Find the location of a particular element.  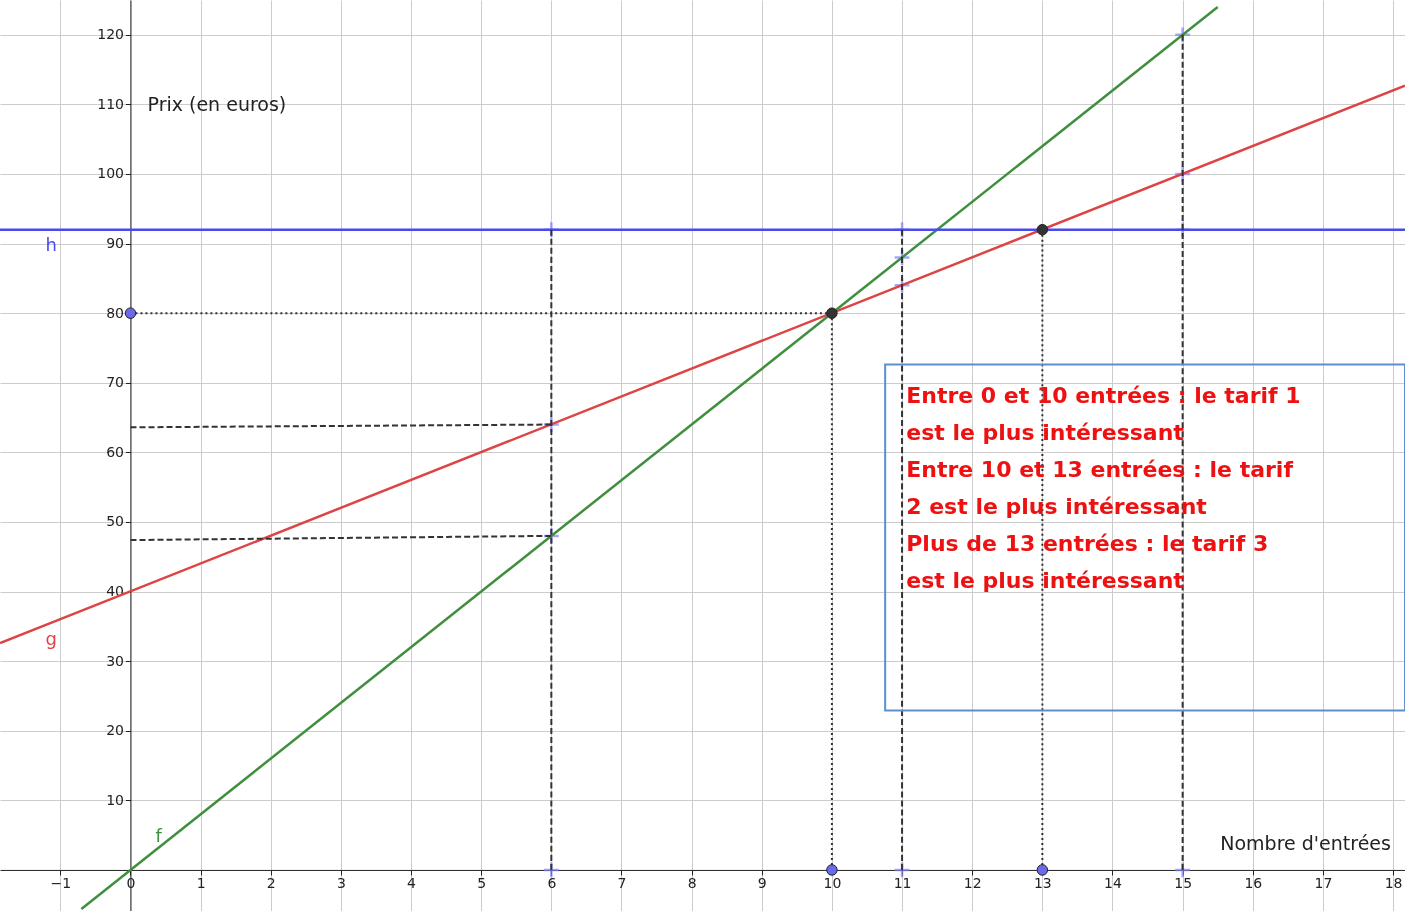

x-tick-label: 10 is located at coordinates (832, 883).